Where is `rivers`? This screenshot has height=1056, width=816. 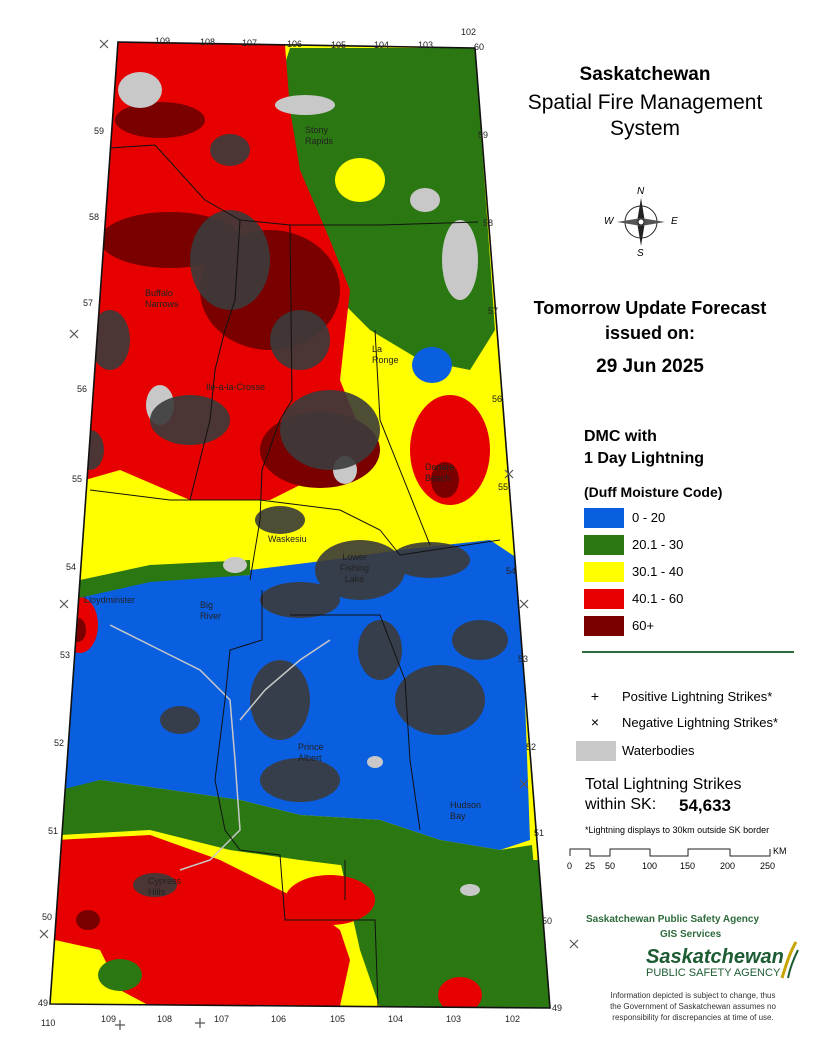 rivers is located at coordinates (220, 747).